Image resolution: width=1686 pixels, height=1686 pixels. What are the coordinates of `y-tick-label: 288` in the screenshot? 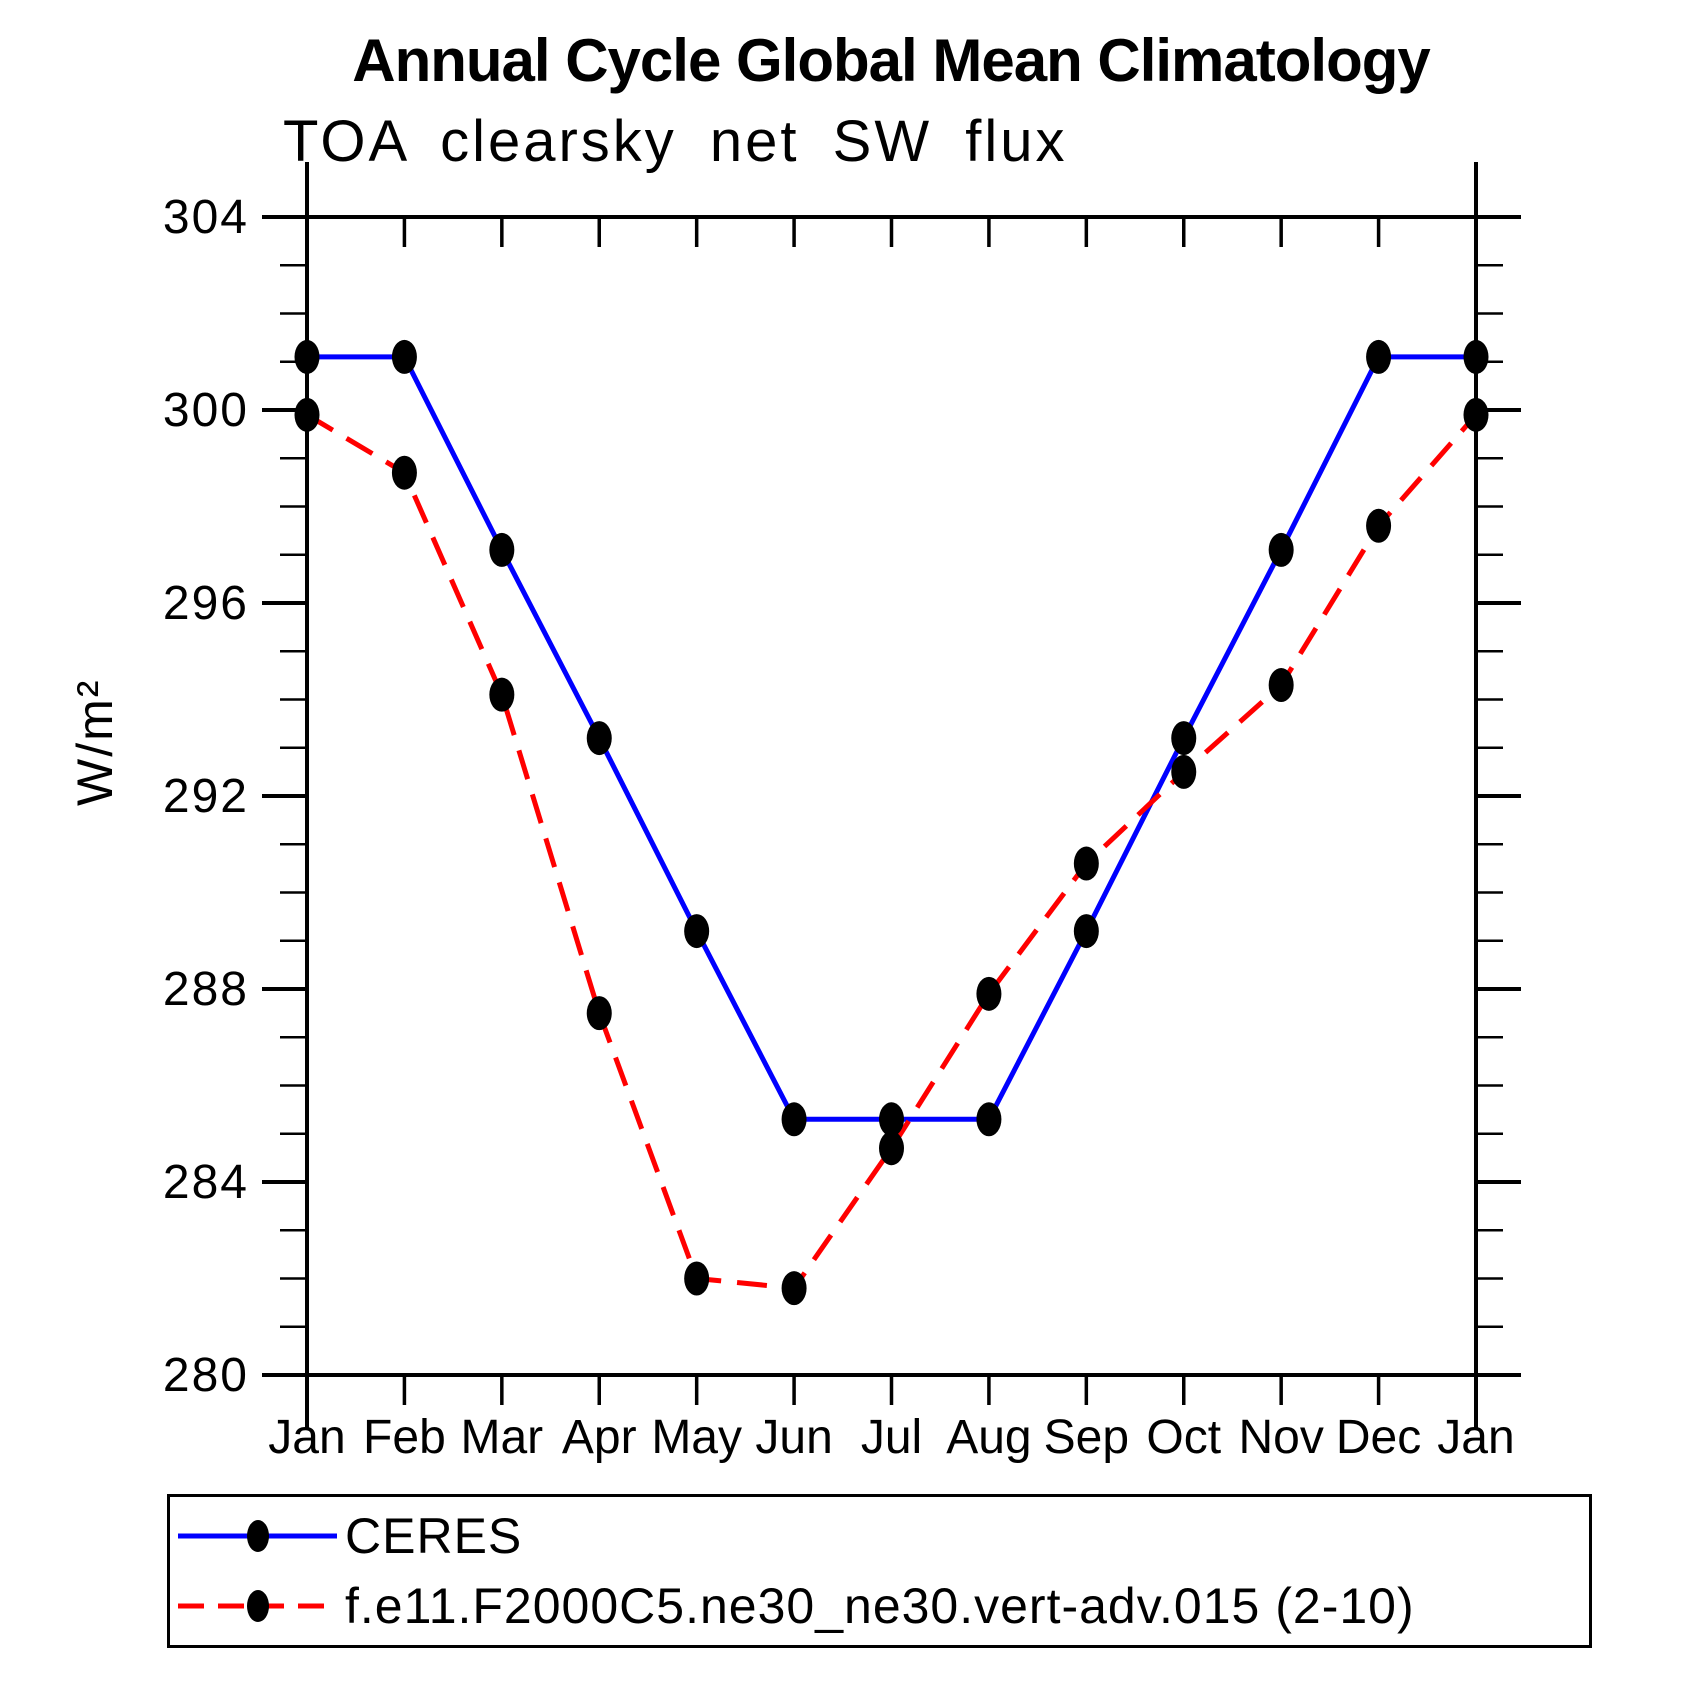 It's located at (206, 989).